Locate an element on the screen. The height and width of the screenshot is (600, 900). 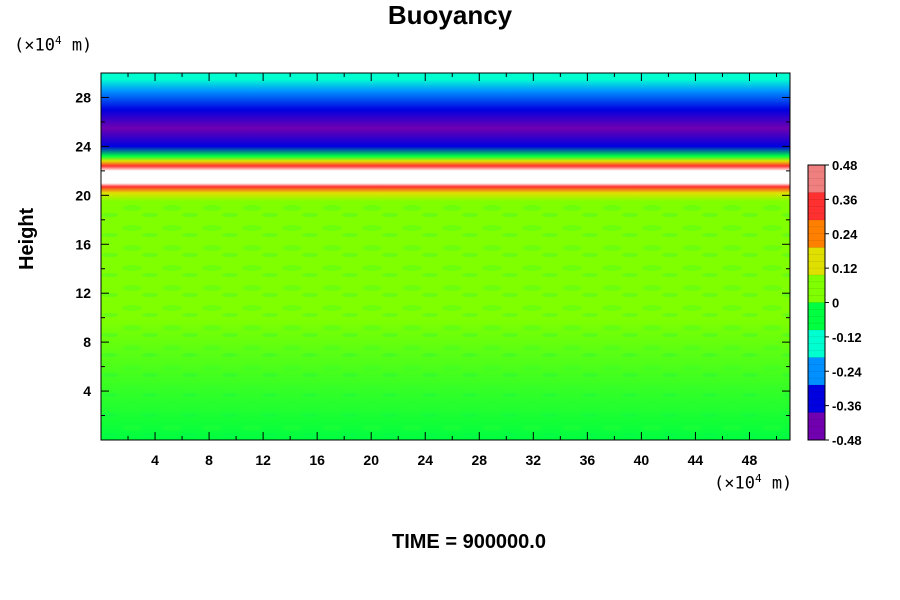
colorbar-tick-label: -0.36 is located at coordinates (847, 406).